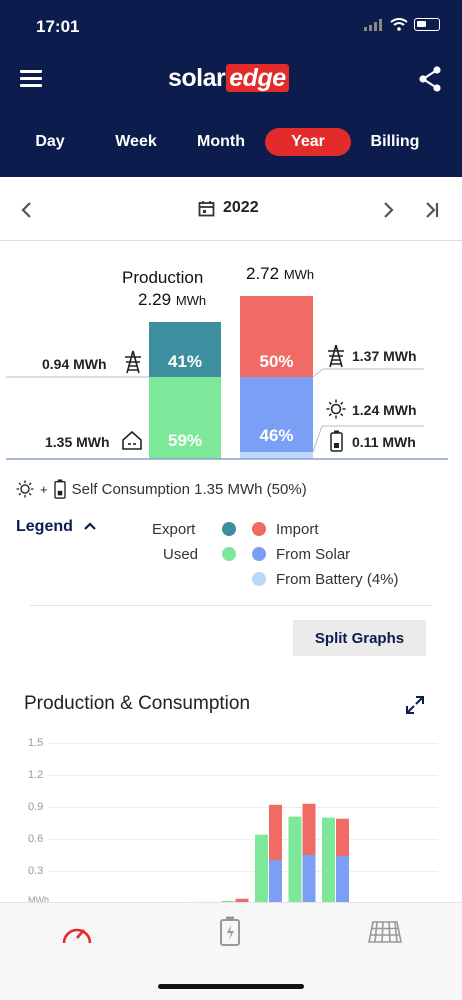 The height and width of the screenshot is (1000, 462). Describe the element at coordinates (185, 349) in the screenshot. I see `export-bar` at that location.